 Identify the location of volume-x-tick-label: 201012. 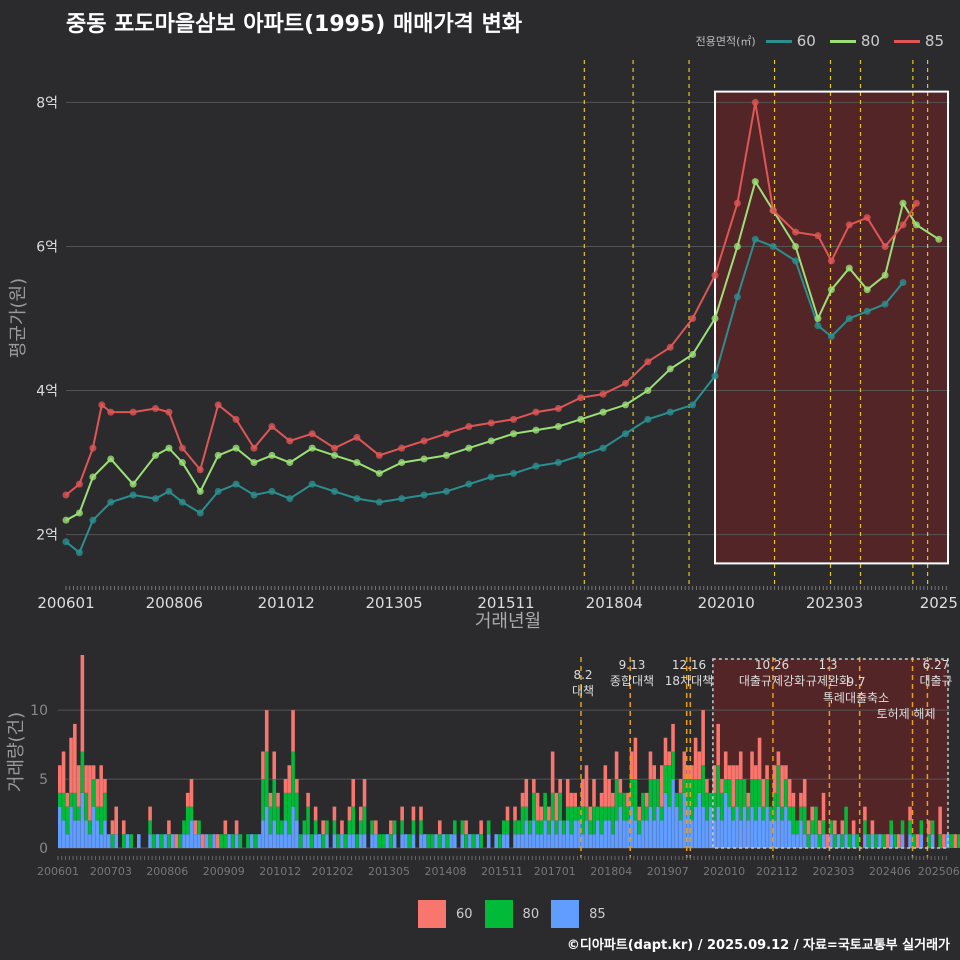
(280, 871).